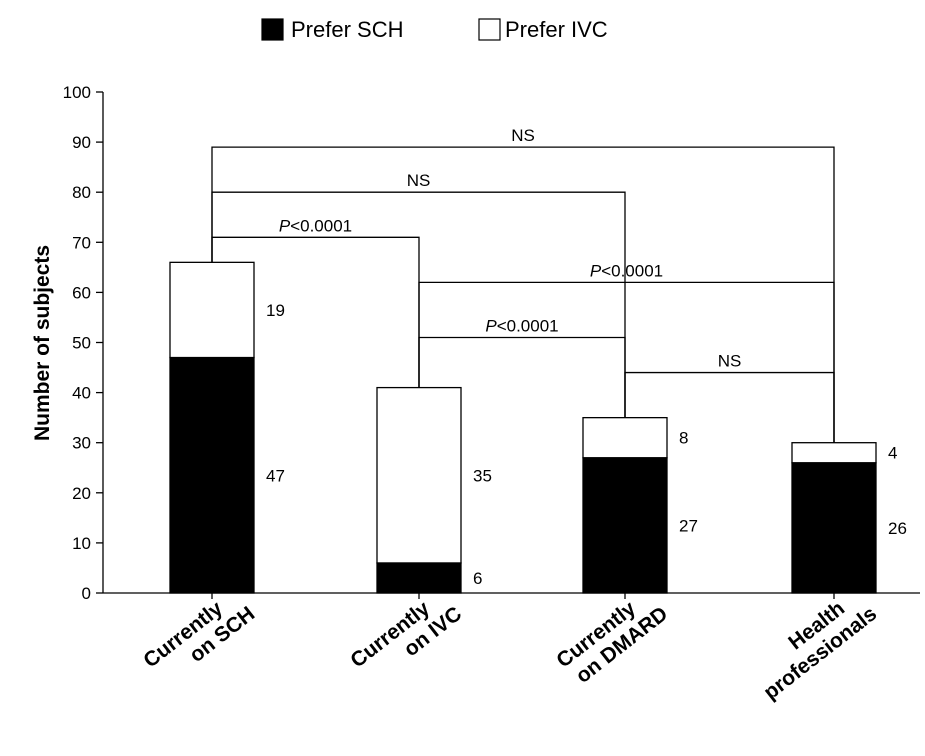  What do you see at coordinates (897, 528) in the screenshot?
I see `data-label-prefer-sch-3: 26` at bounding box center [897, 528].